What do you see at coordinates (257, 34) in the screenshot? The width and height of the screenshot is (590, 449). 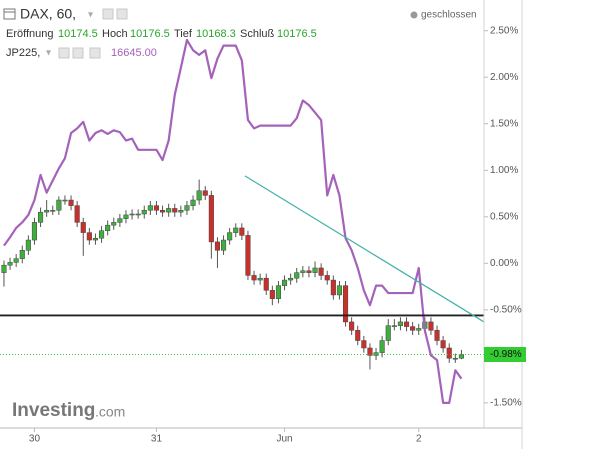 I see `ohlc-label: Schluß` at bounding box center [257, 34].